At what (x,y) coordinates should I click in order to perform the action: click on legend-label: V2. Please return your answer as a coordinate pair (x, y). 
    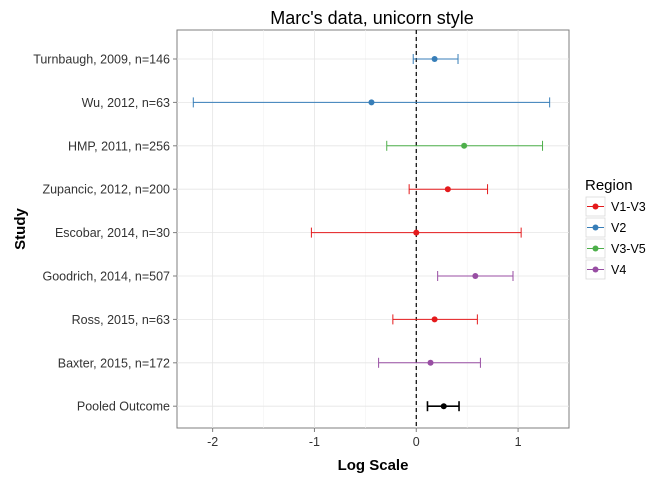
    Looking at the image, I should click on (618, 228).